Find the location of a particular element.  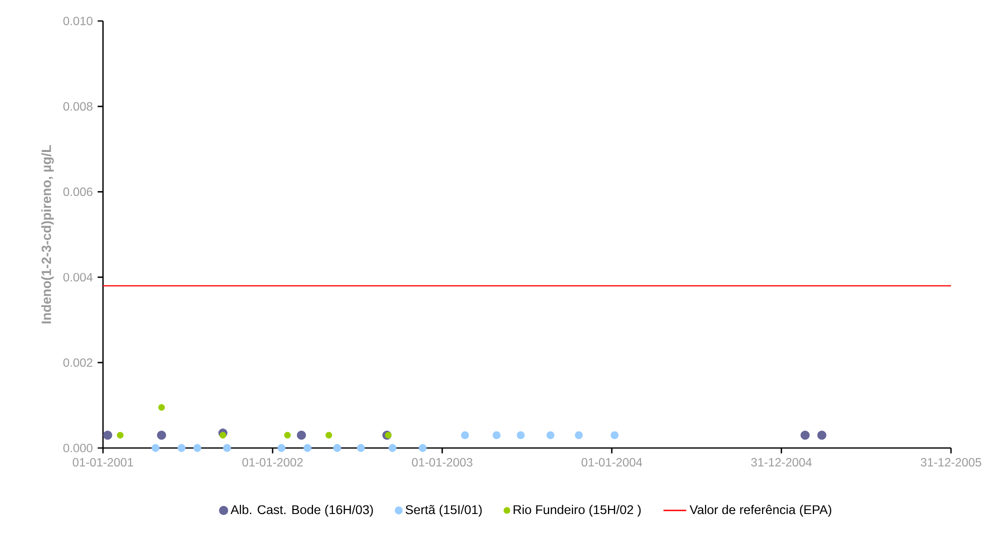

y-tick-label: 0.006 is located at coordinates (77, 192).